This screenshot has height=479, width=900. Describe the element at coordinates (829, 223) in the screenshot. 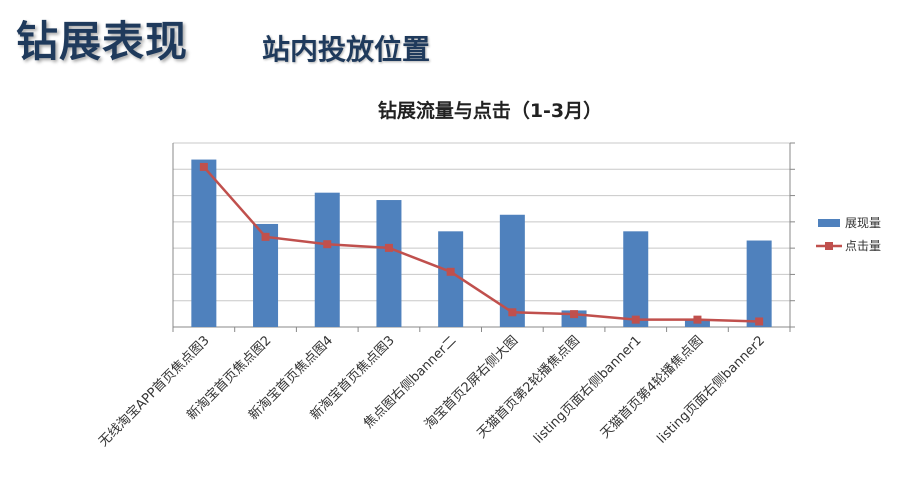

I see `legend-bar-swatch` at that location.